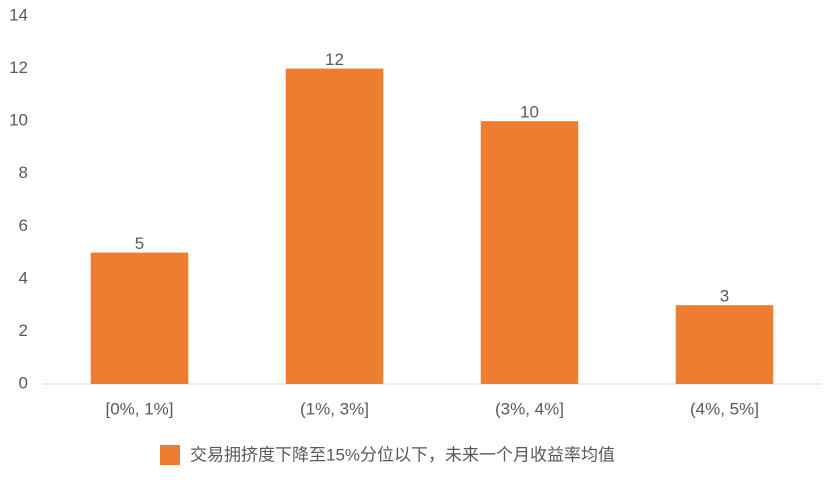  What do you see at coordinates (529, 408) in the screenshot?
I see `x-tick-label: (3%, 4%]` at bounding box center [529, 408].